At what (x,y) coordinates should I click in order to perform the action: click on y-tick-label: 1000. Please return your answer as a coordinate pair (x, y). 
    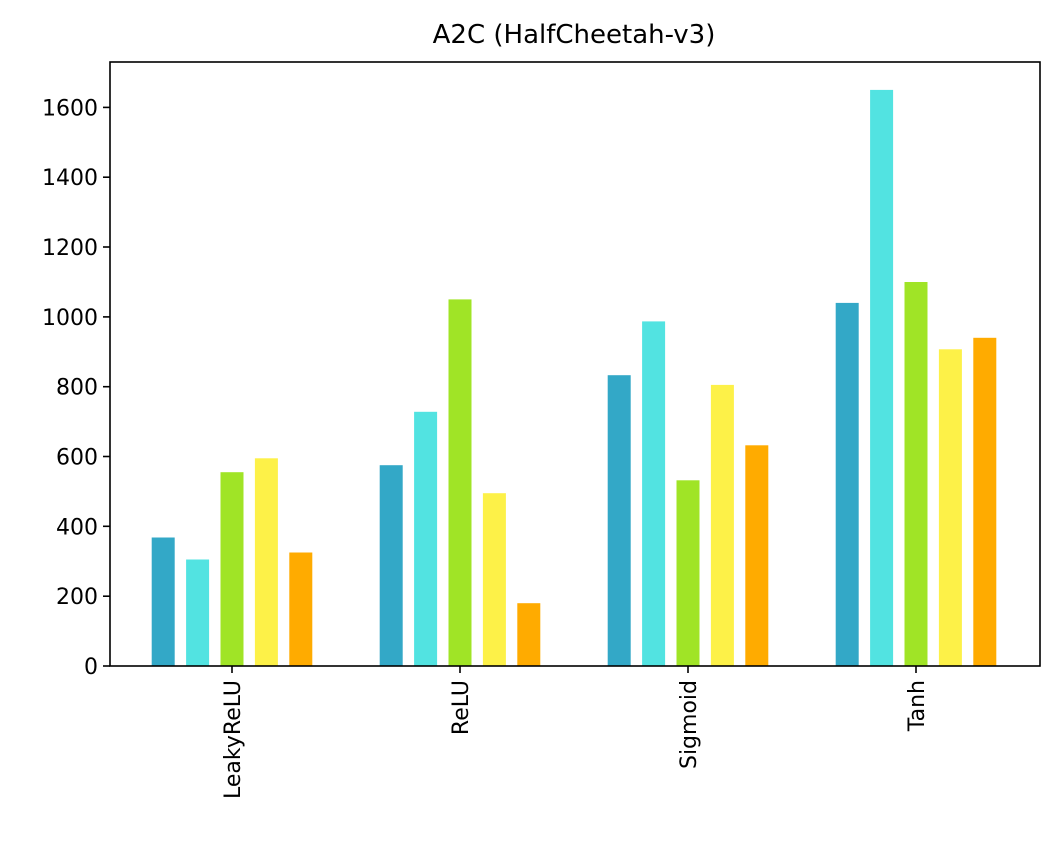
    Looking at the image, I should click on (70, 318).